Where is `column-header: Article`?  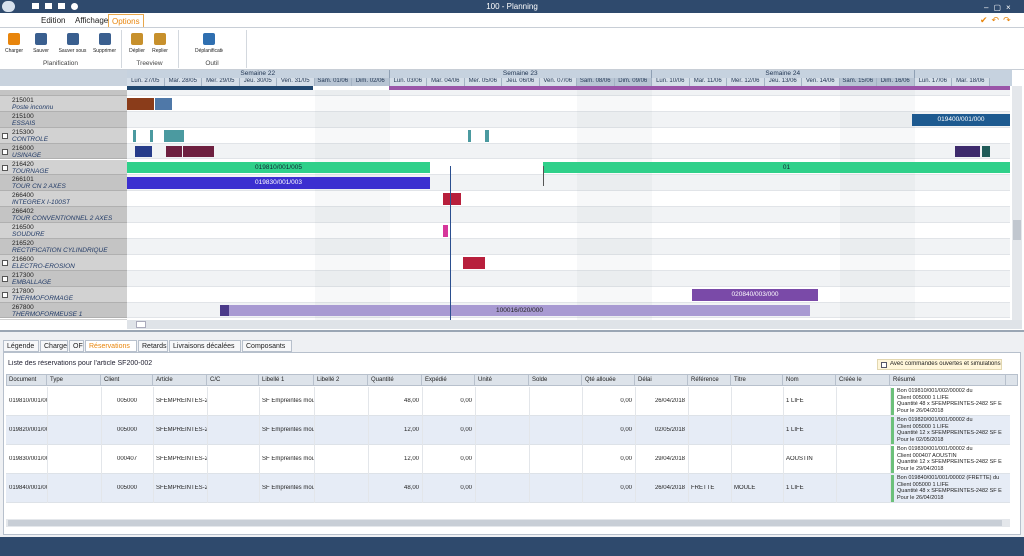
column-header: Article is located at coordinates (180, 380).